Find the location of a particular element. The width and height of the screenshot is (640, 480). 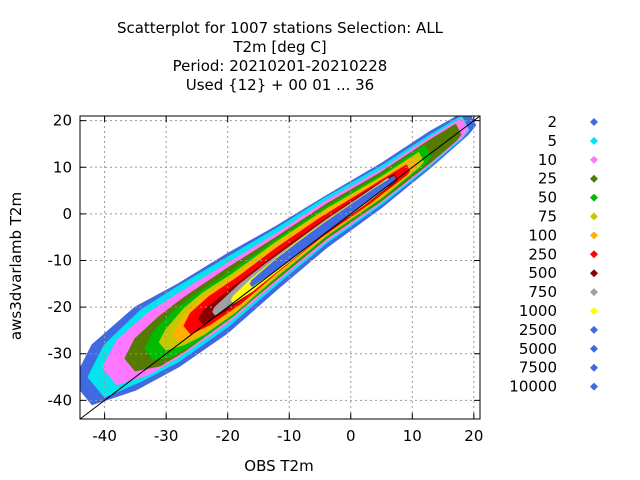

x-tick-label-4: 0 is located at coordinates (351, 436).